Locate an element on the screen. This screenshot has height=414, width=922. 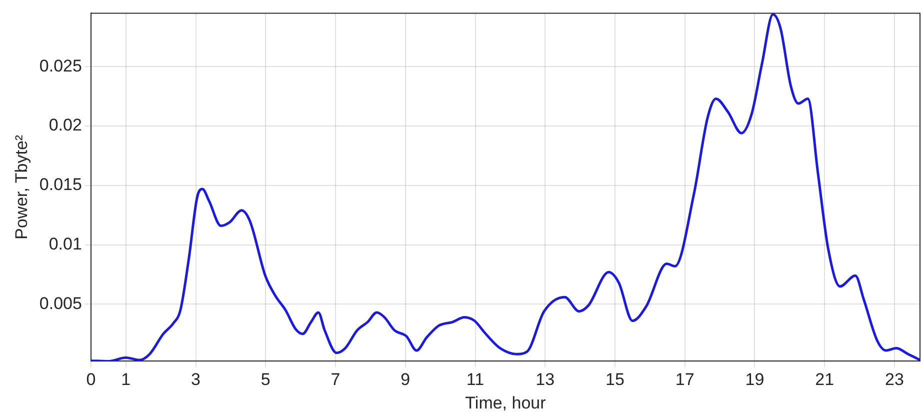
x-tick-label: 17 is located at coordinates (684, 380).